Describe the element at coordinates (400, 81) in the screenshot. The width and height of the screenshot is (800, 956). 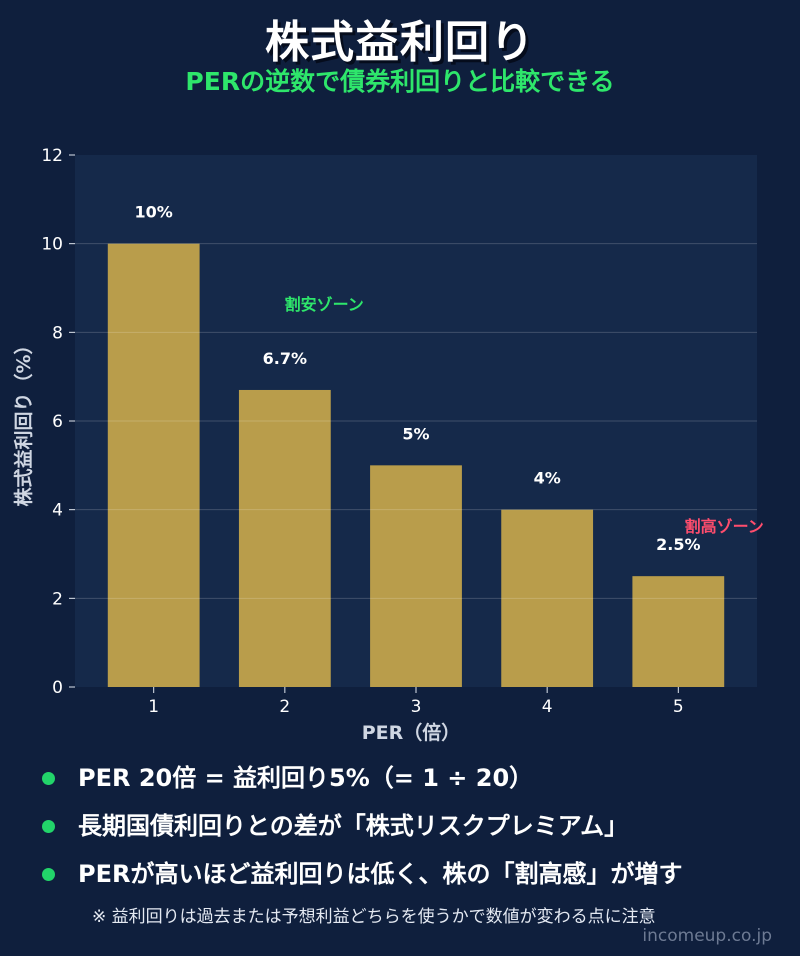
I see `chart-subtitle: PERの逆数で債券利回りと比較できる` at that location.